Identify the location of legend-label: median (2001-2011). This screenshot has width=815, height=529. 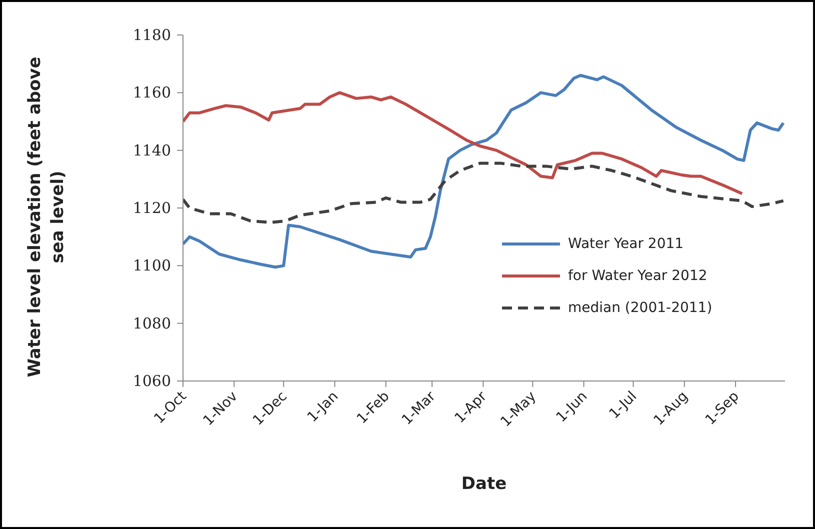
(640, 308).